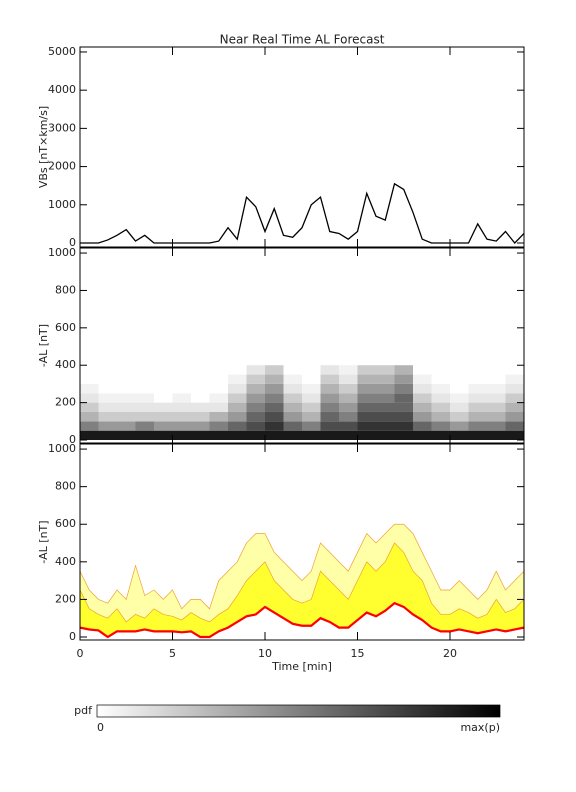 The image size is (576, 792). I want to click on chart-title: Near Real Time AL Forecast, so click(302, 40).